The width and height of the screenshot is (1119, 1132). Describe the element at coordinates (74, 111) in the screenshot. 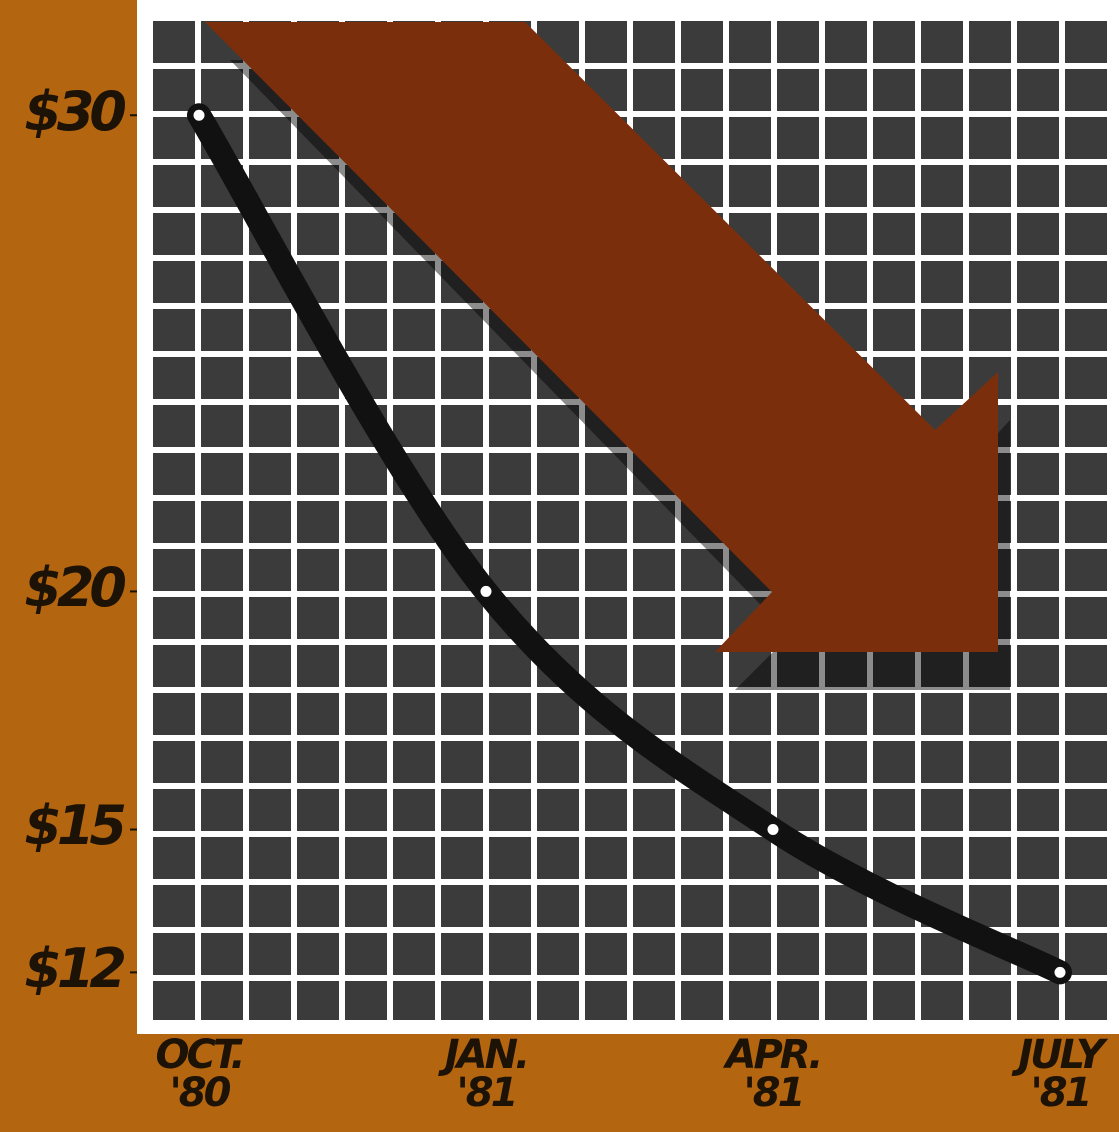

I see `y-tick-label: $30` at that location.